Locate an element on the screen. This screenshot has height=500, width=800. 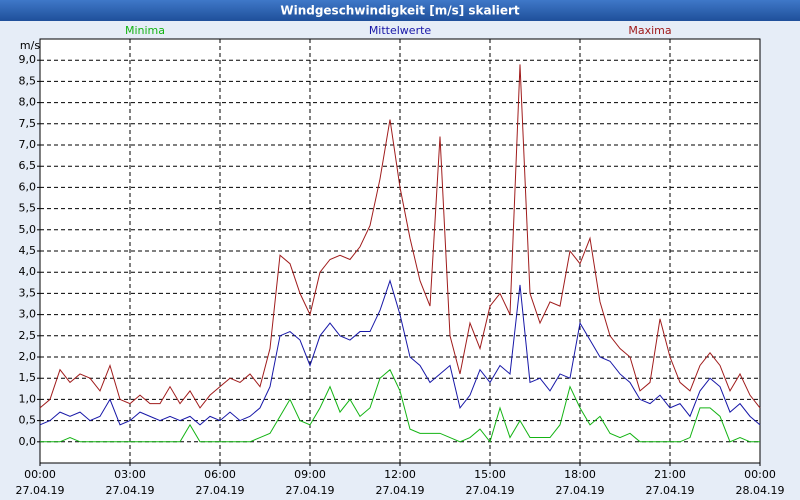
legend-label: Minima is located at coordinates (145, 30).